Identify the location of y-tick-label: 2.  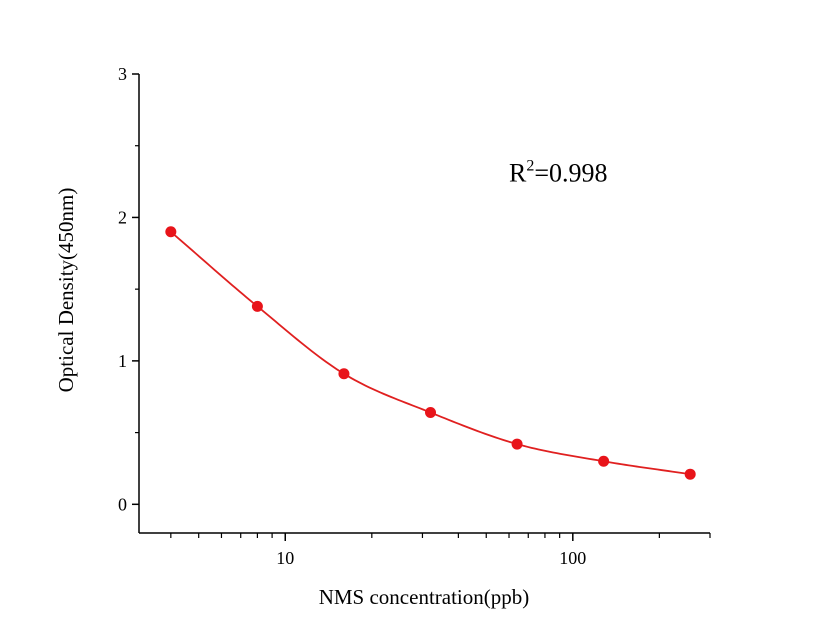
(122, 217).